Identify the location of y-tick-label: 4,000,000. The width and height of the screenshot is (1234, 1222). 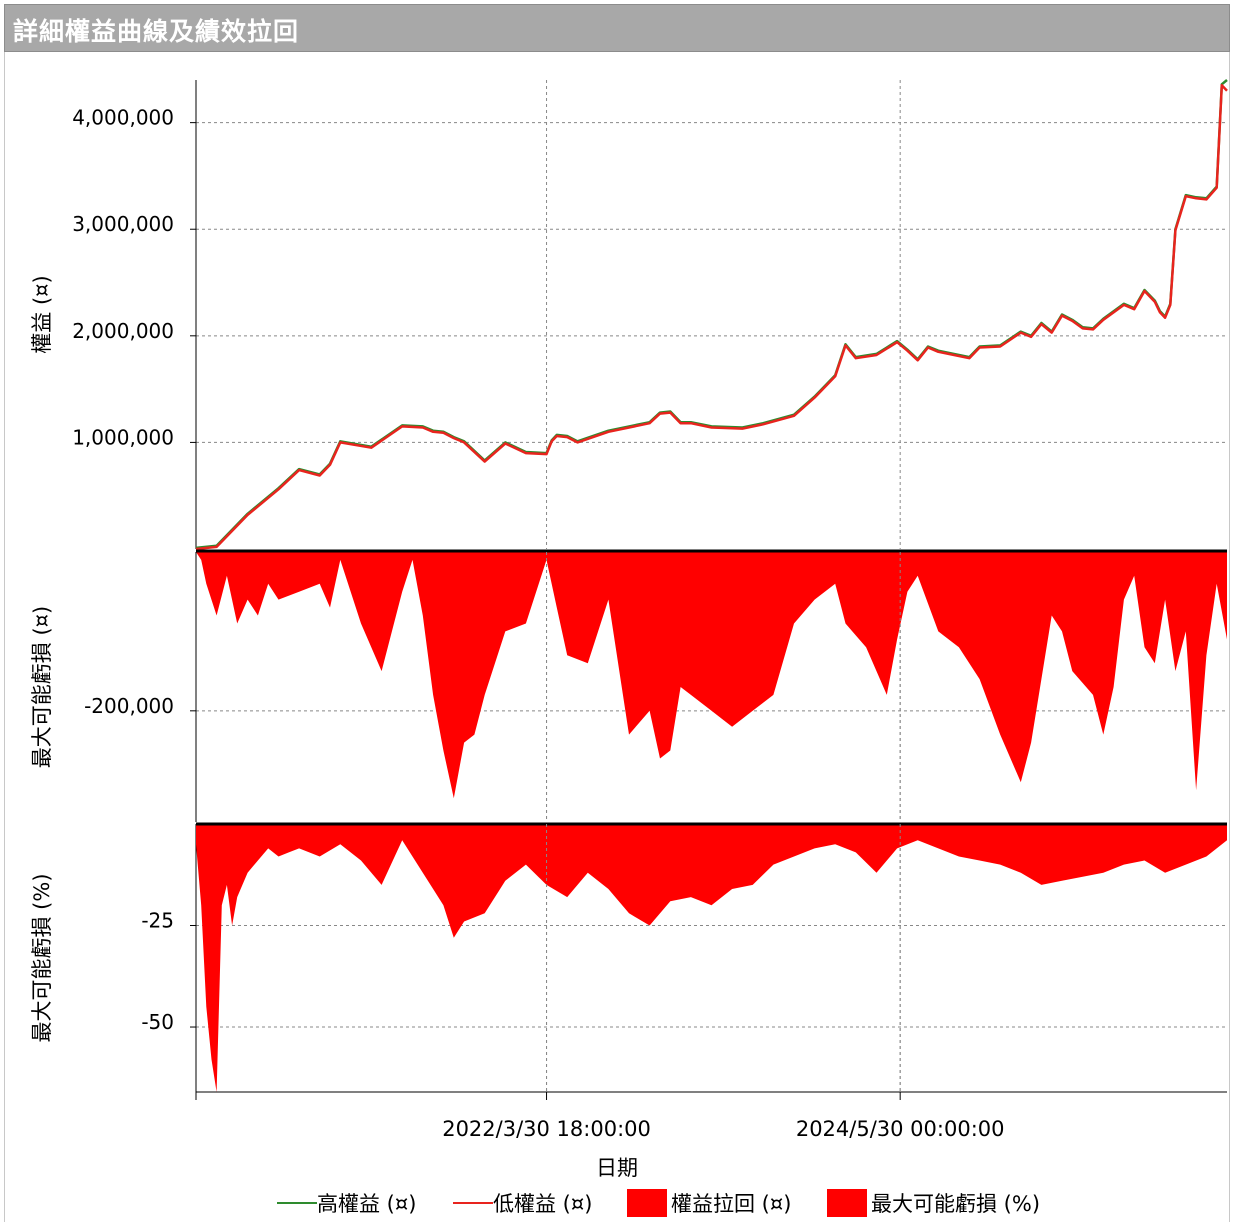
(123, 118).